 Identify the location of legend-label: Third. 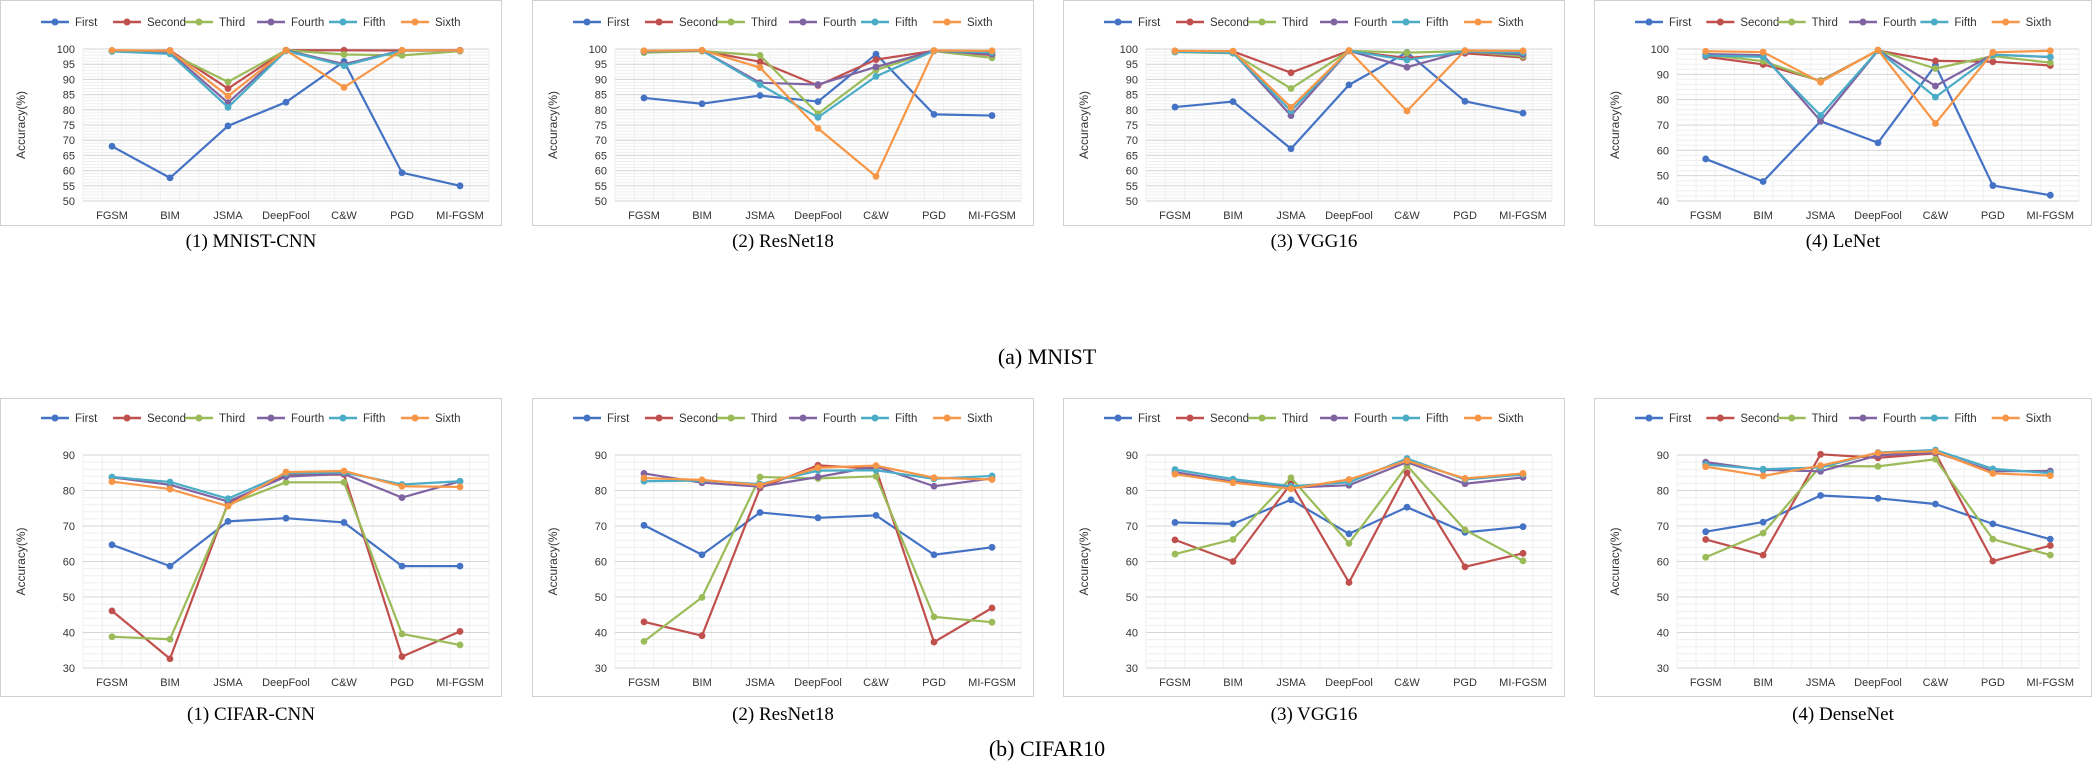
(1295, 23).